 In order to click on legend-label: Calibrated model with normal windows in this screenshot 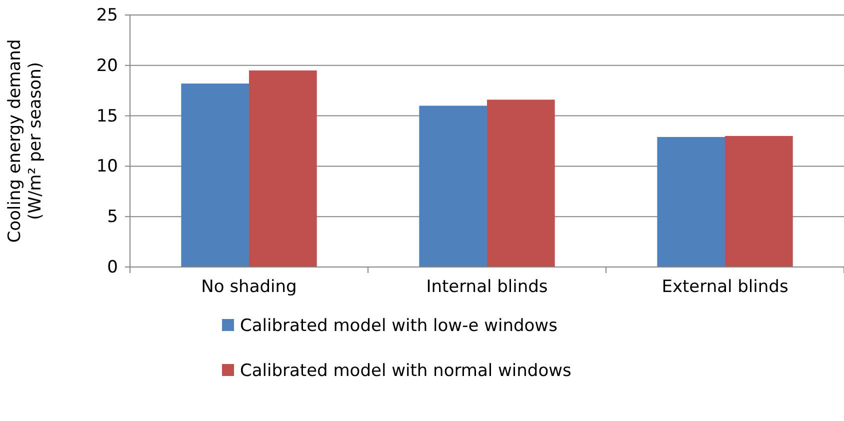, I will do `click(406, 370)`.